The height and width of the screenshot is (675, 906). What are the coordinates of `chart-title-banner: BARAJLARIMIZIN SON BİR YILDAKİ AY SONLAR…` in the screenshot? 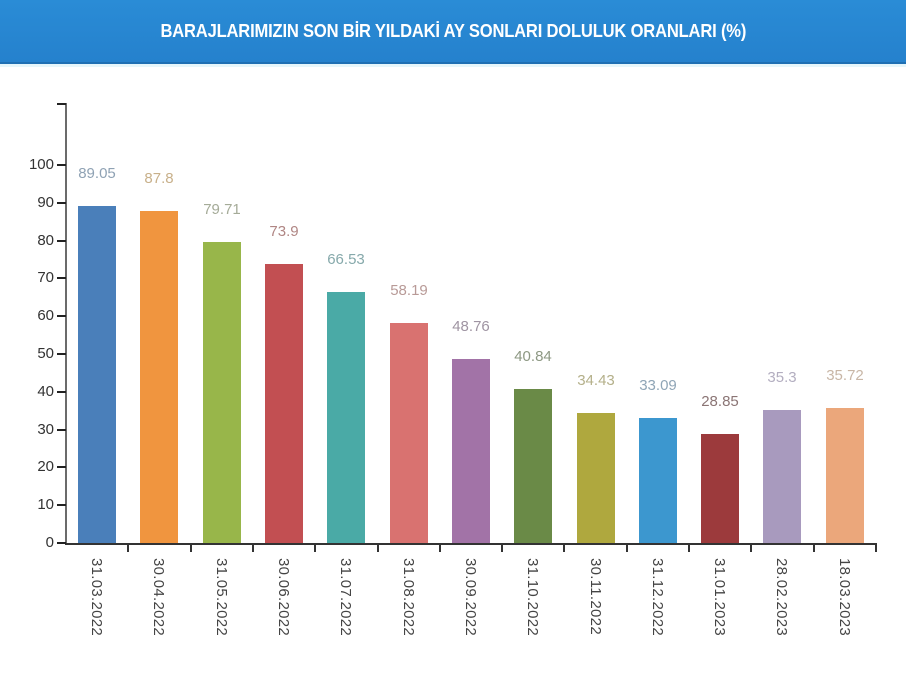 It's located at (453, 33).